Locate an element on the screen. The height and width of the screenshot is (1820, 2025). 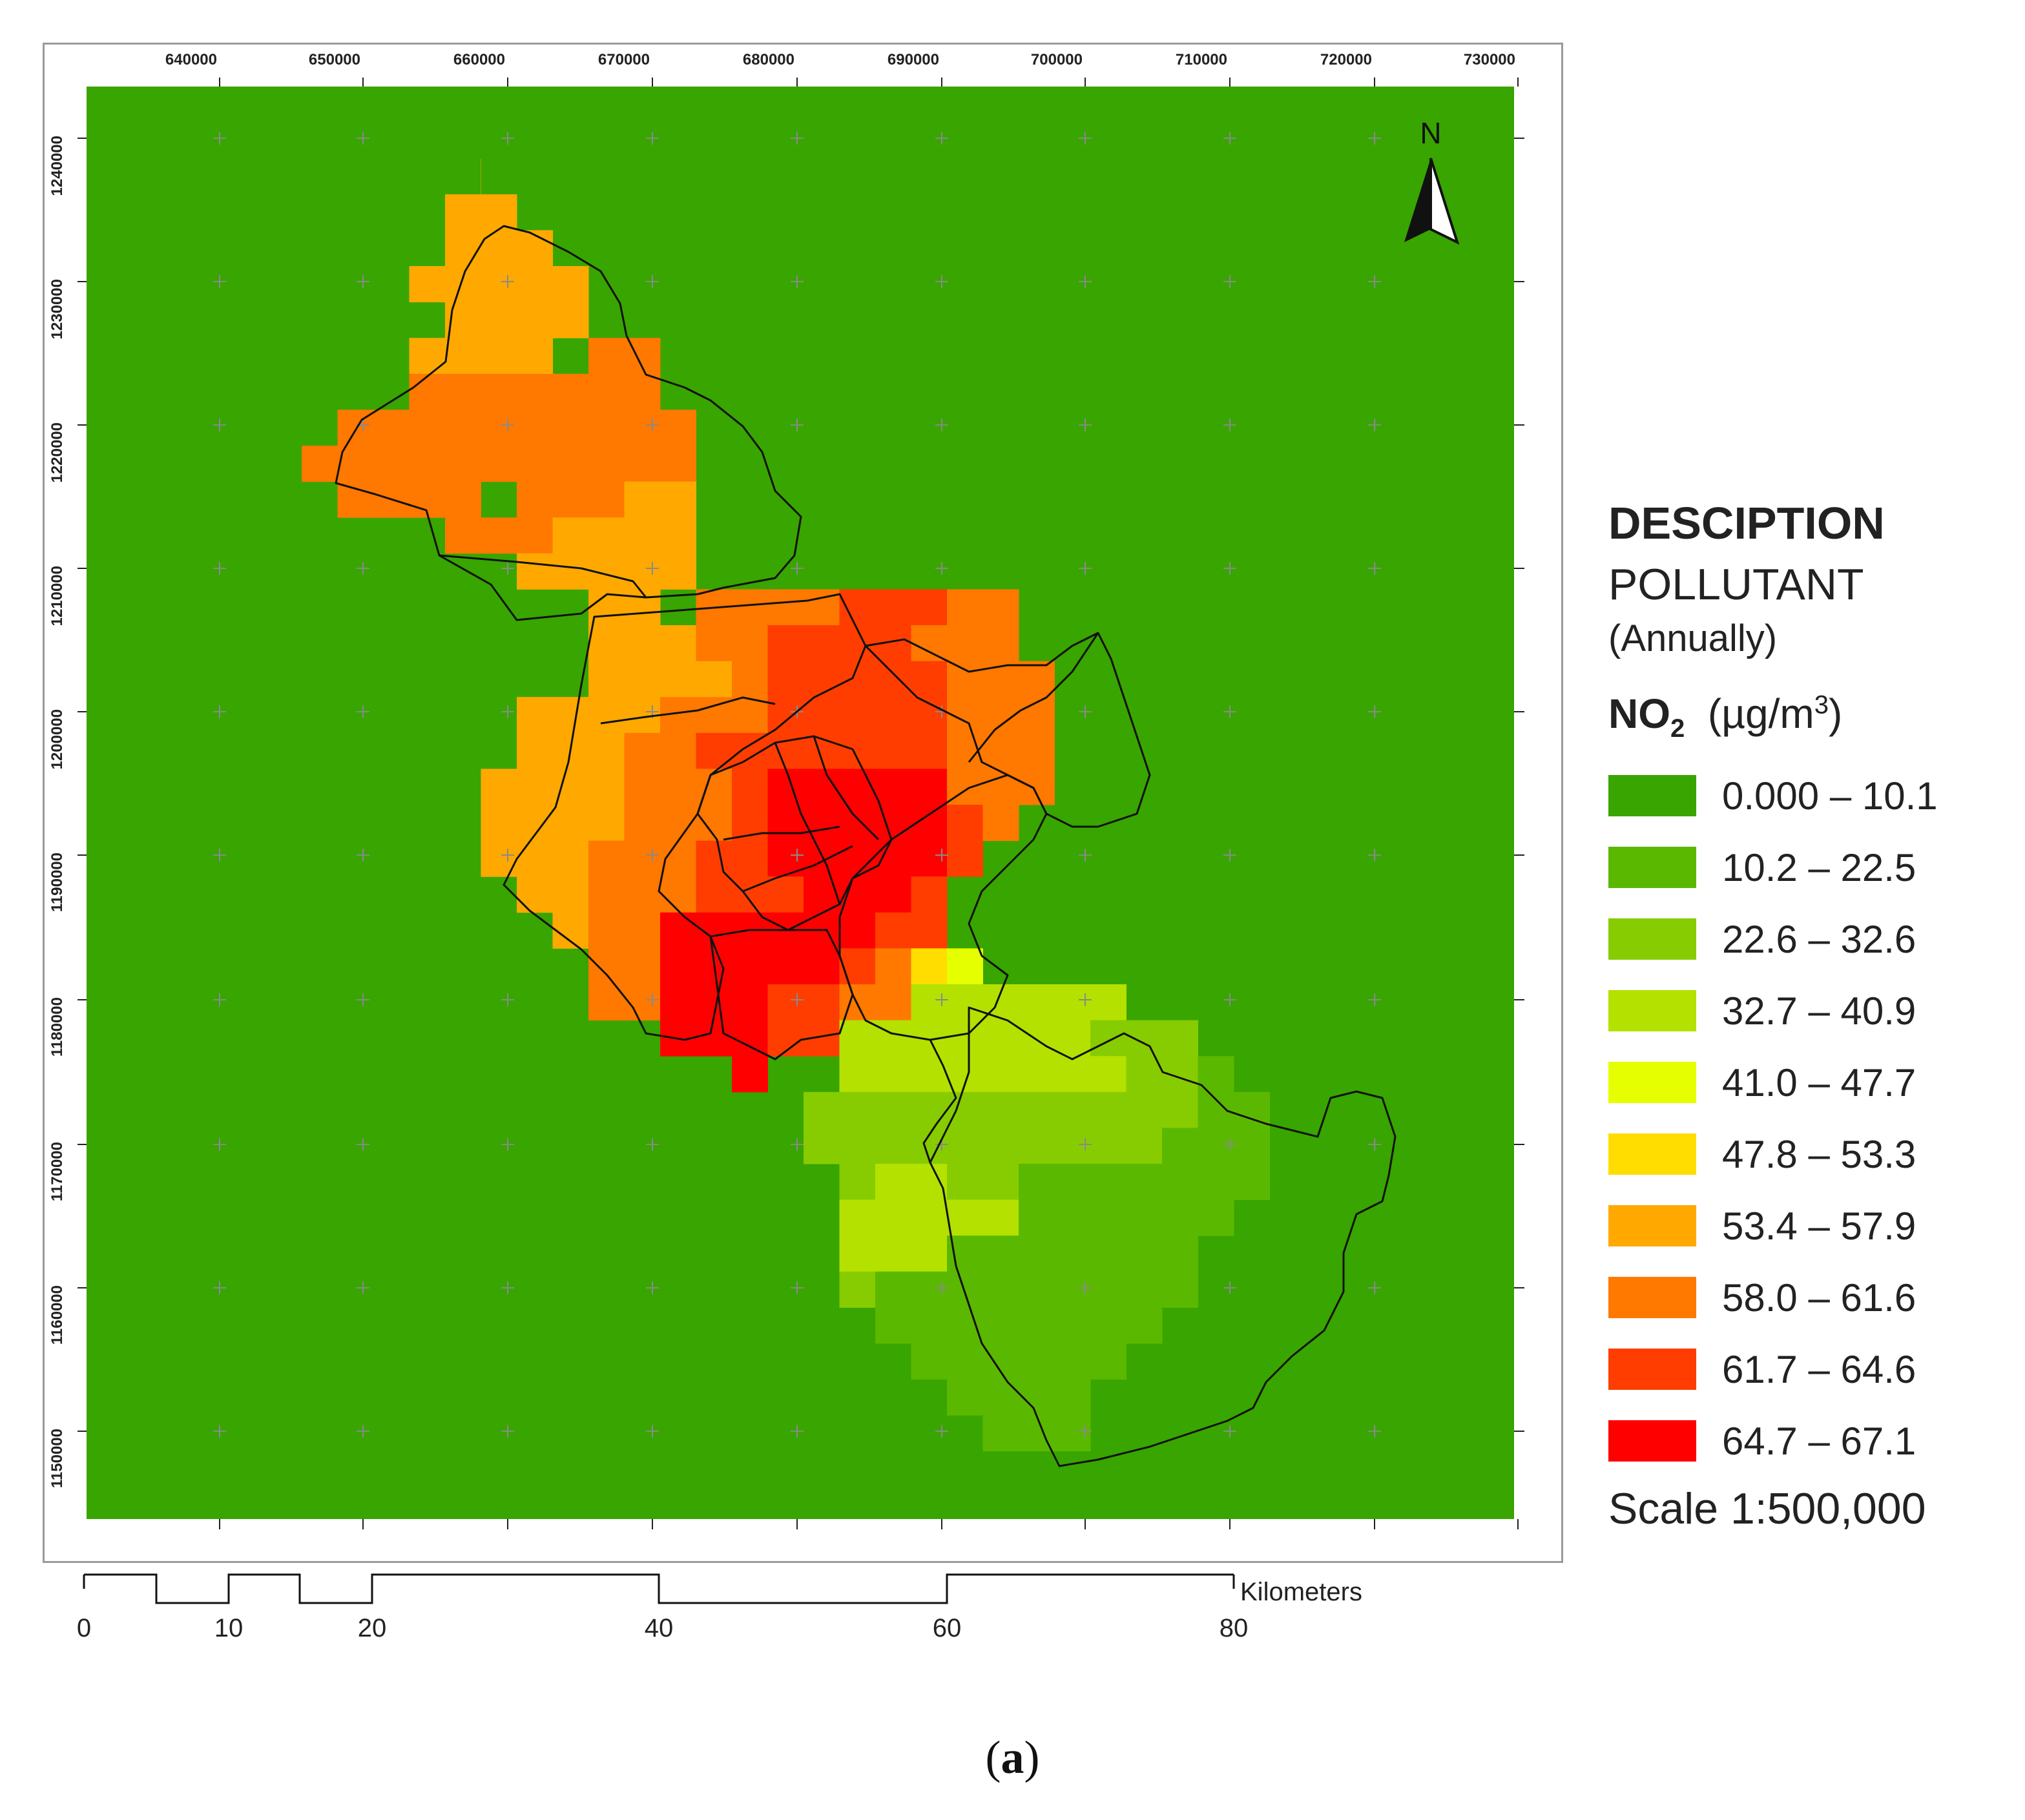
x-tick-label: 730000 is located at coordinates (1489, 59).